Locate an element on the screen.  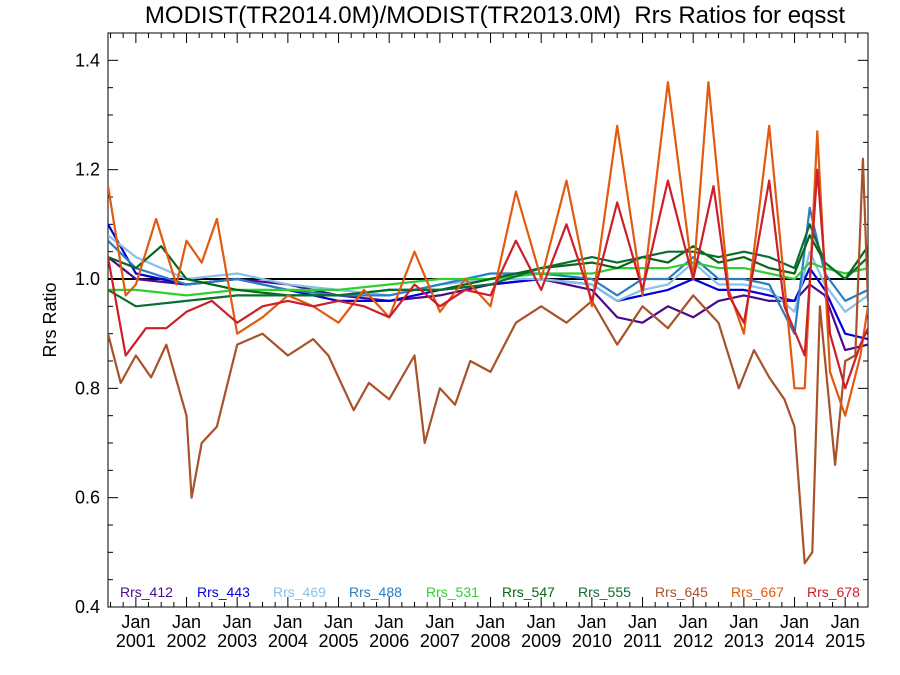
x-tick-label-year: 2008 is located at coordinates (491, 641).